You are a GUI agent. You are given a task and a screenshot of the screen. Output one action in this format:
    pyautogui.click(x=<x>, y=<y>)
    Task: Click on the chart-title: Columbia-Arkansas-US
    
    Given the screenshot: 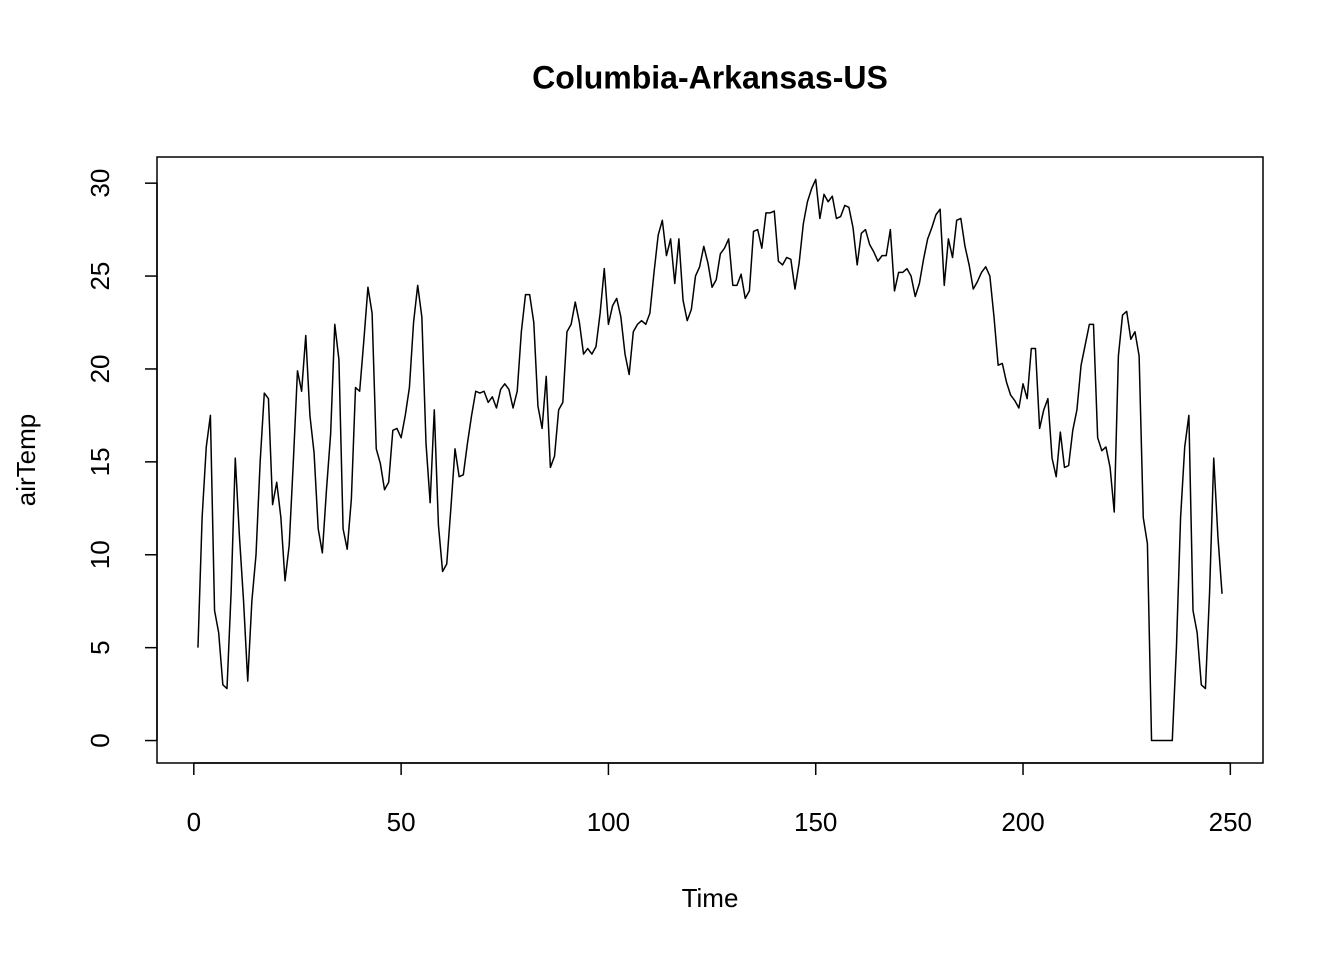 What is the action you would take?
    pyautogui.click(x=710, y=77)
    